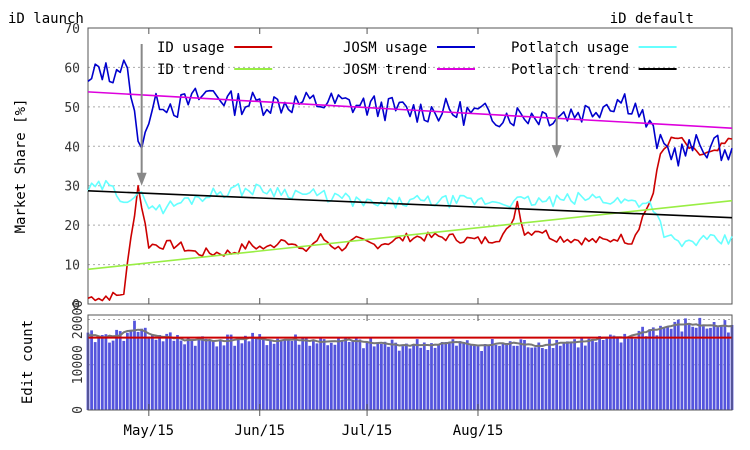  Describe the element at coordinates (72, 147) in the screenshot. I see `y-tick-label: 40` at that location.